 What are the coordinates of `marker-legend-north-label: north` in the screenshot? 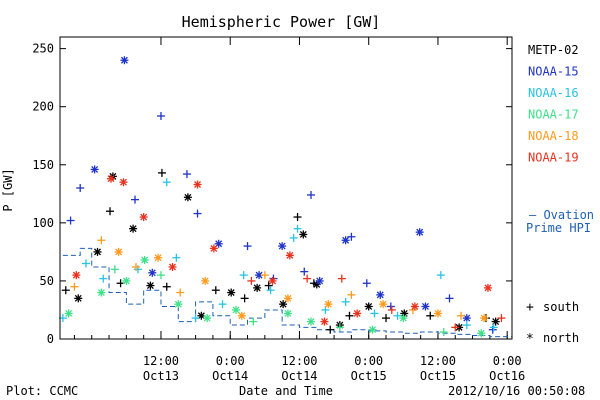 It's located at (561, 338).